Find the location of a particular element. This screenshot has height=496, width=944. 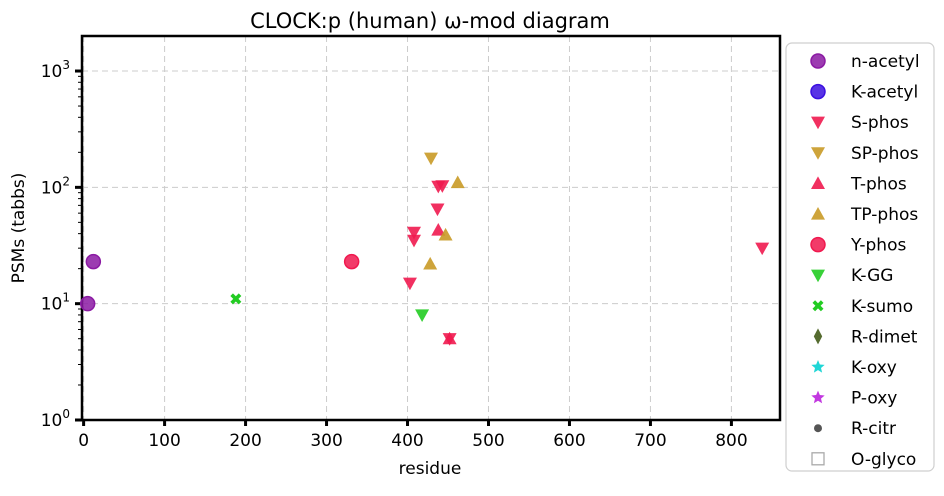

legend-marker-k-acetyl is located at coordinates (818, 91).